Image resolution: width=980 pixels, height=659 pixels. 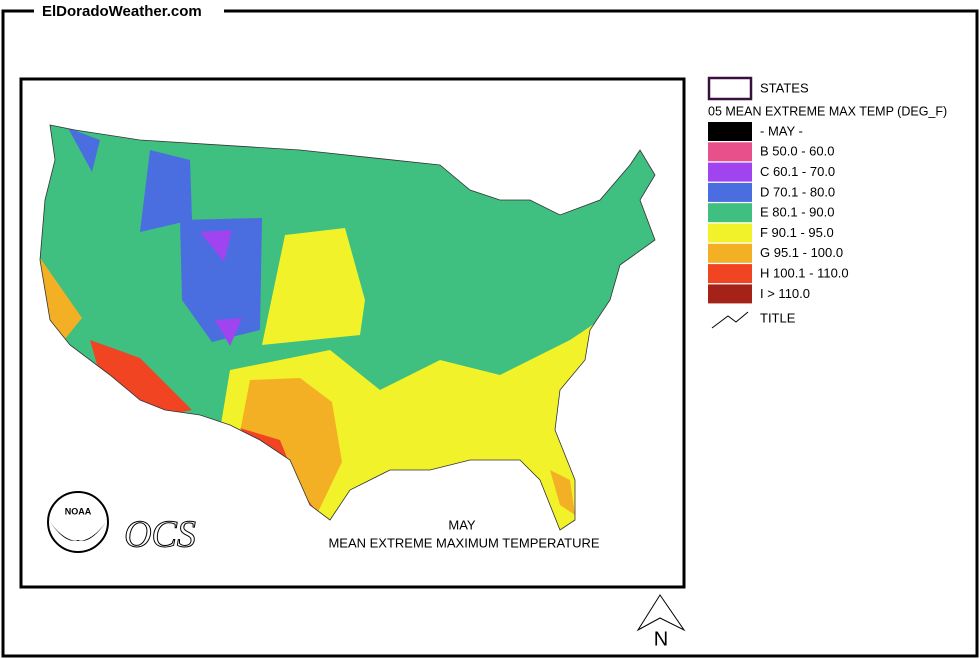 I want to click on zone-c, so click(x=221, y=288).